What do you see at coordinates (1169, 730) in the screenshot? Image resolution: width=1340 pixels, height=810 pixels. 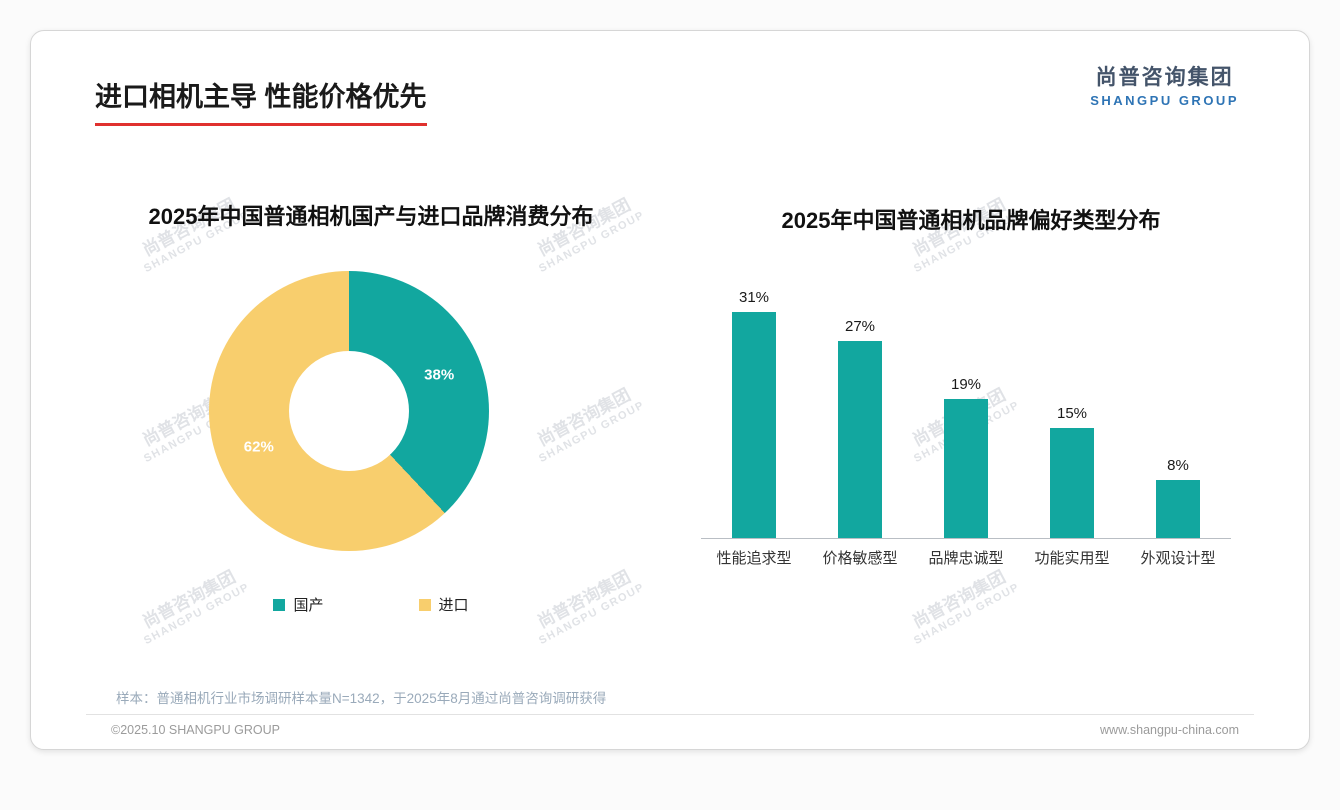 I see `footer-website: www.shangpu-china.com` at bounding box center [1169, 730].